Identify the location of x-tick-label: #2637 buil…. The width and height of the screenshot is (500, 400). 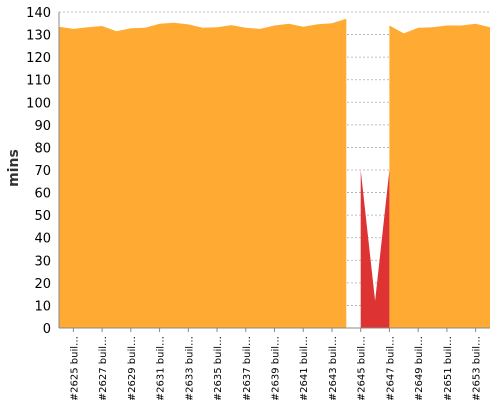
(247, 368).